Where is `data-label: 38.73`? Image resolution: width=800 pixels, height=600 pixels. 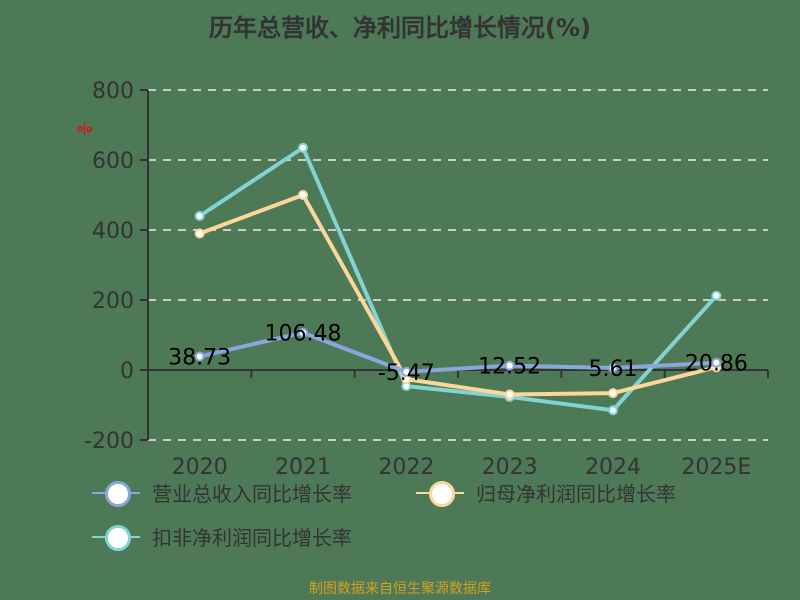
data-label: 38.73 is located at coordinates (199, 357).